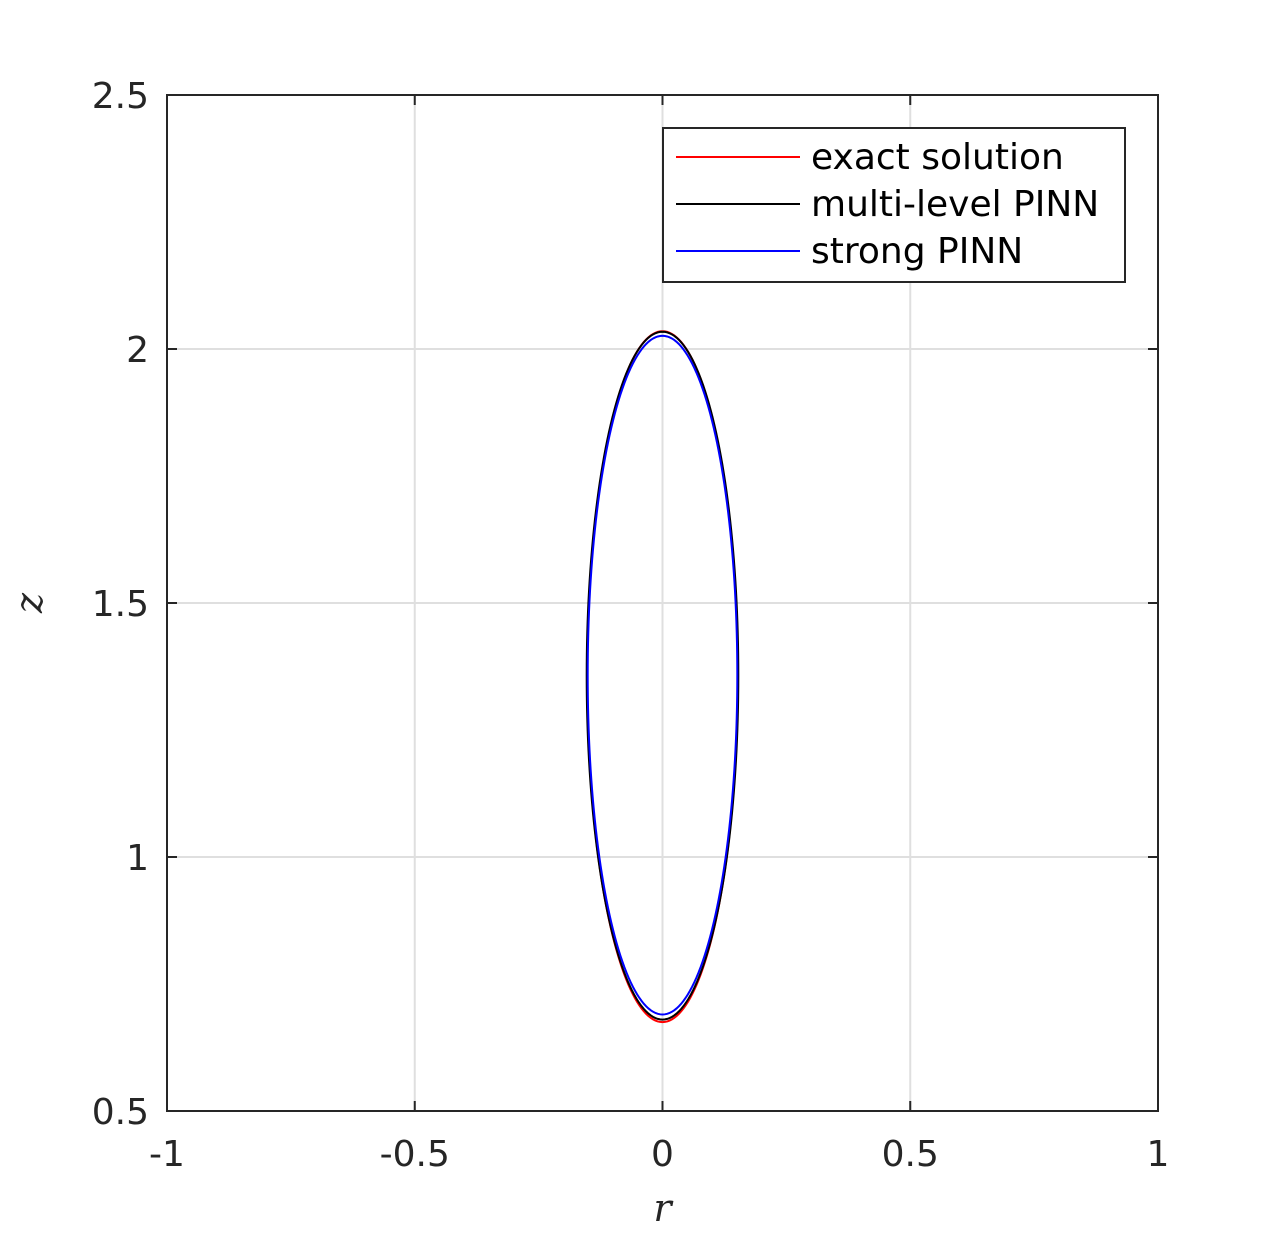 This screenshot has width=1281, height=1250. I want to click on x-tick-label: 0.5, so click(910, 1154).